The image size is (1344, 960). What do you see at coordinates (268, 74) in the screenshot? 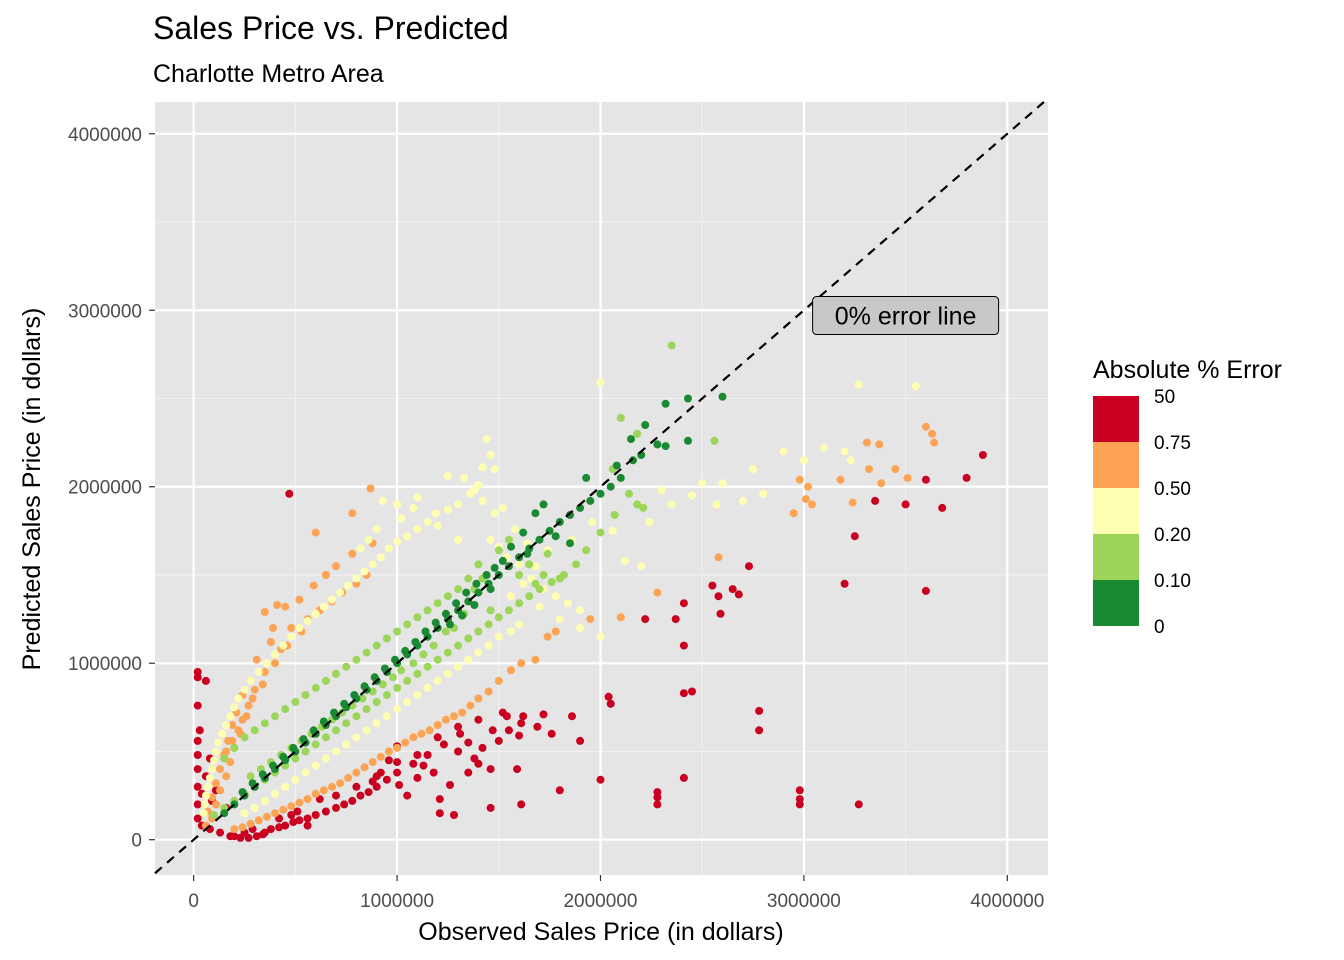
I see `chart-subtitle: Charlotte Metro Area` at bounding box center [268, 74].